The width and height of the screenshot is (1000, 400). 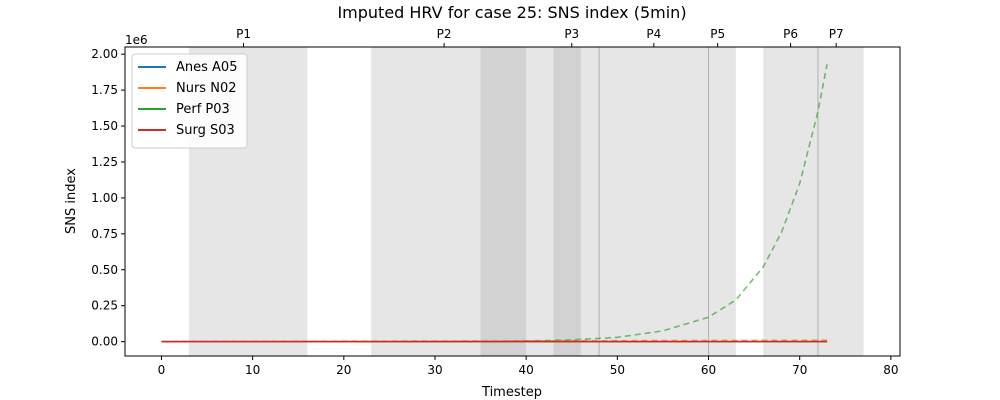 What do you see at coordinates (104, 126) in the screenshot?
I see `y-tick-label-6: 1.50` at bounding box center [104, 126].